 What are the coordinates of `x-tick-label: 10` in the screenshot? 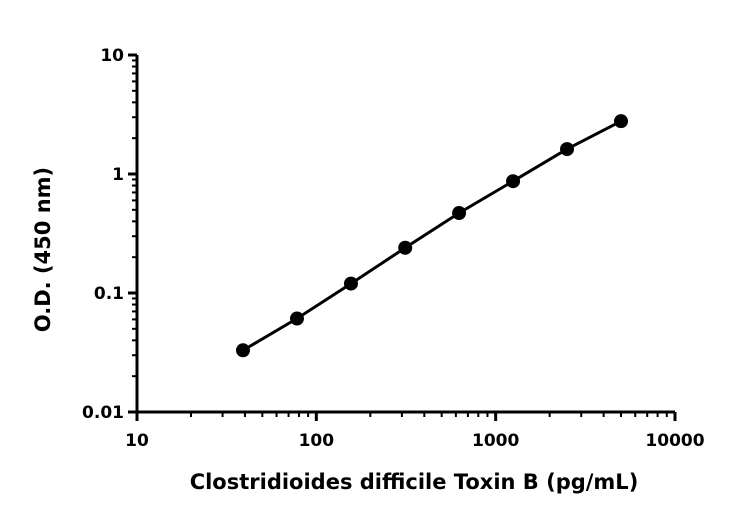 It's located at (137, 441).